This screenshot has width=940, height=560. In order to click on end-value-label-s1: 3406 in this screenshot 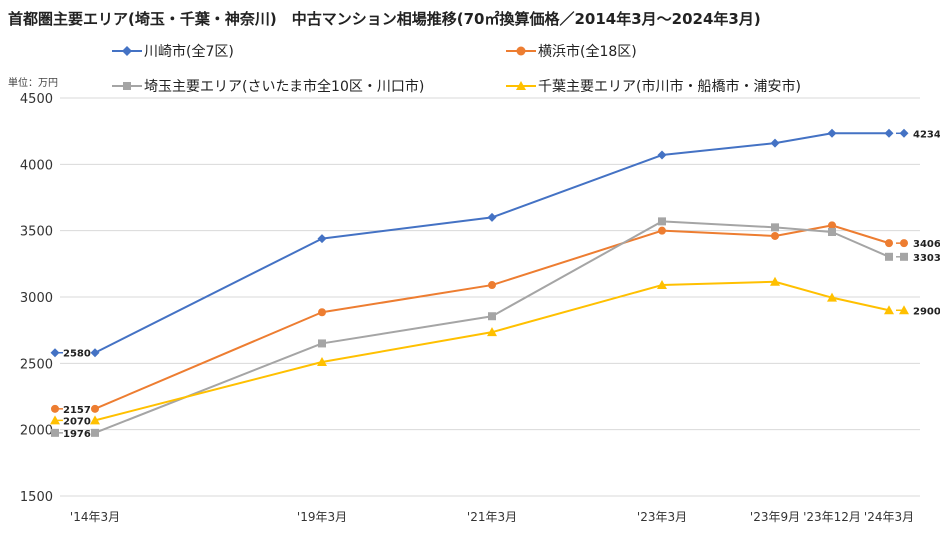, I will do `click(926, 244)`.